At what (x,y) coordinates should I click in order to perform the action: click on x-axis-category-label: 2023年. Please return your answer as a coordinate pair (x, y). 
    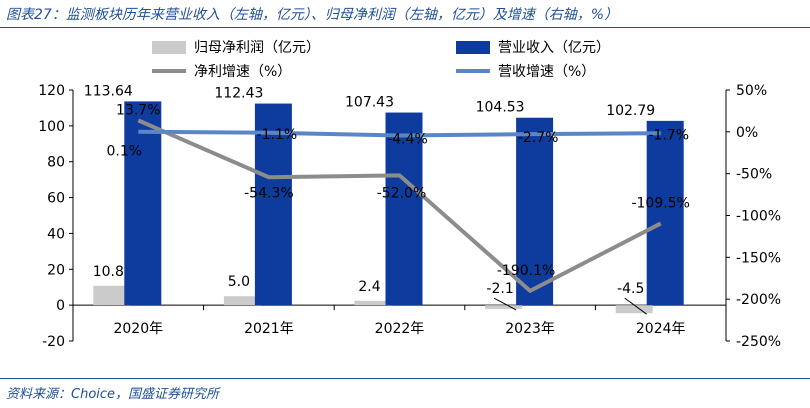
    Looking at the image, I should click on (530, 329).